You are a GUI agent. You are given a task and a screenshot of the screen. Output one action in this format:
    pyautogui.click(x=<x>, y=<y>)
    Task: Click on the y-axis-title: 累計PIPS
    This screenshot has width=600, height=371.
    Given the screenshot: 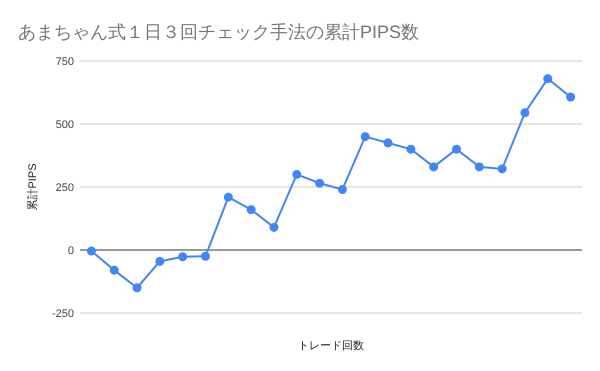 What is the action you would take?
    pyautogui.click(x=32, y=187)
    